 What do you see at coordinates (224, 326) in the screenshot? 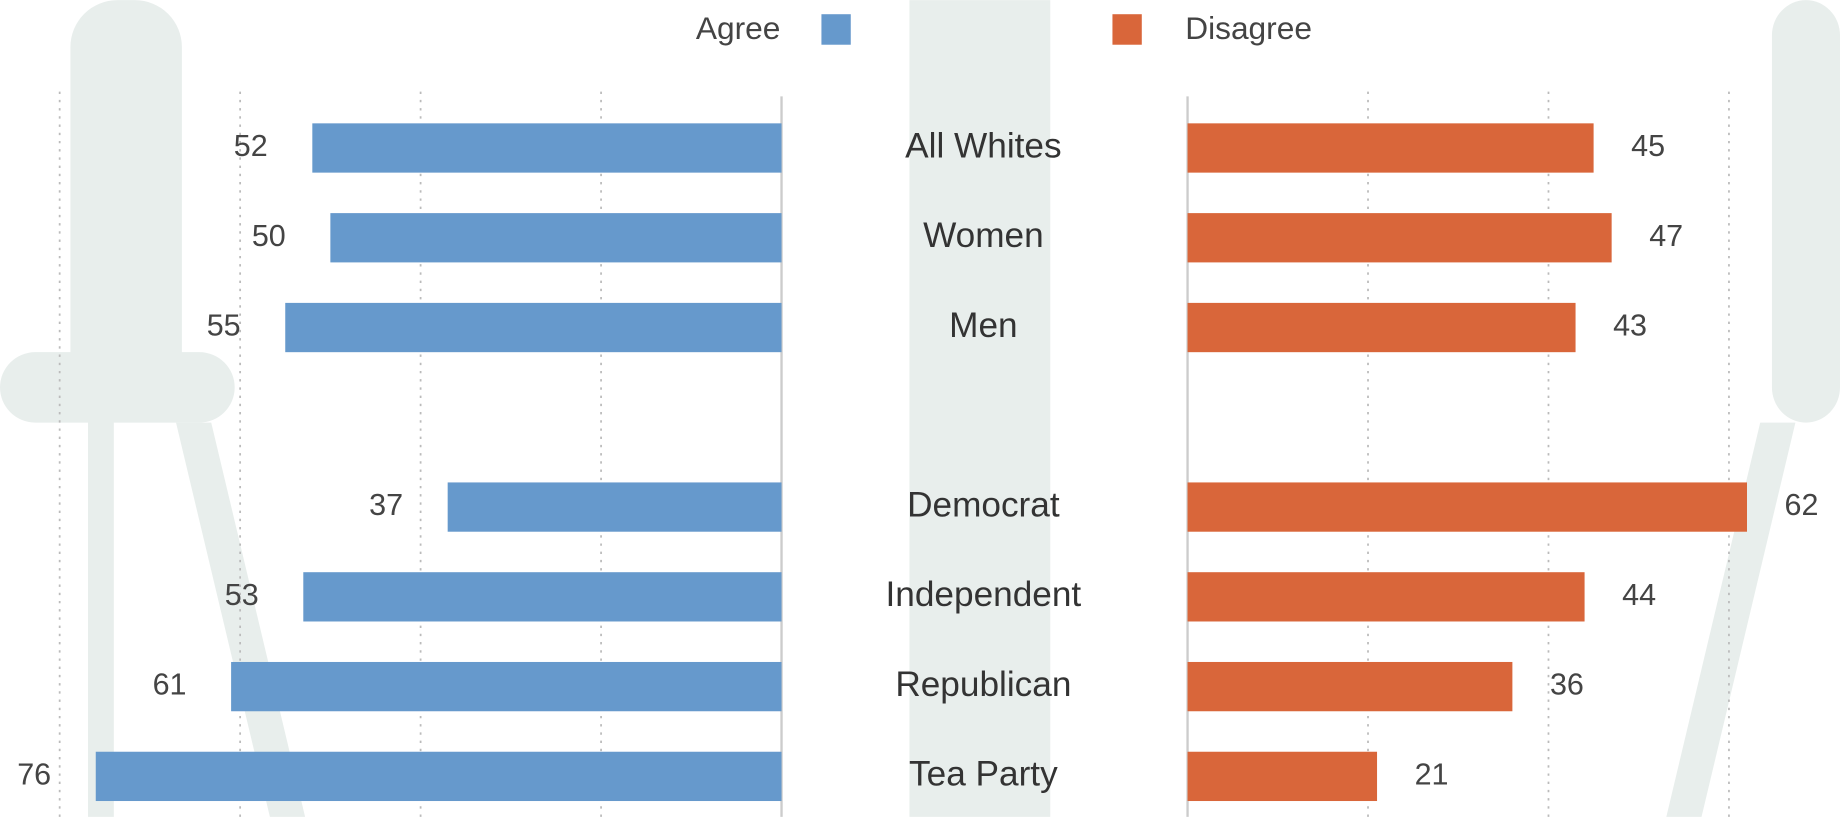
I see `value-label: 55` at bounding box center [224, 326].